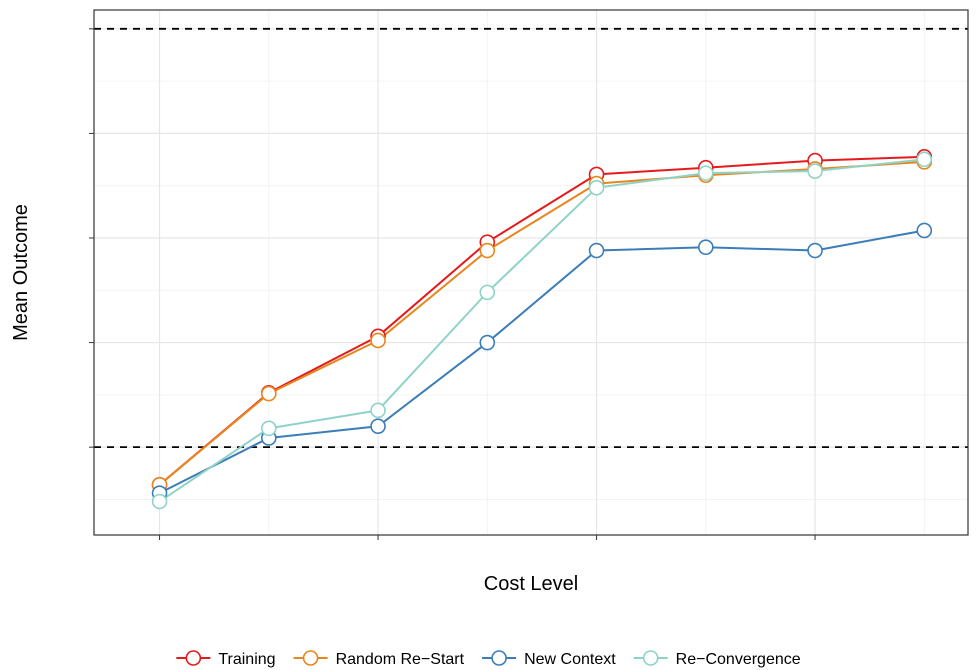  Describe the element at coordinates (400, 659) in the screenshot. I see `legend-label: Random Re−Start` at that location.